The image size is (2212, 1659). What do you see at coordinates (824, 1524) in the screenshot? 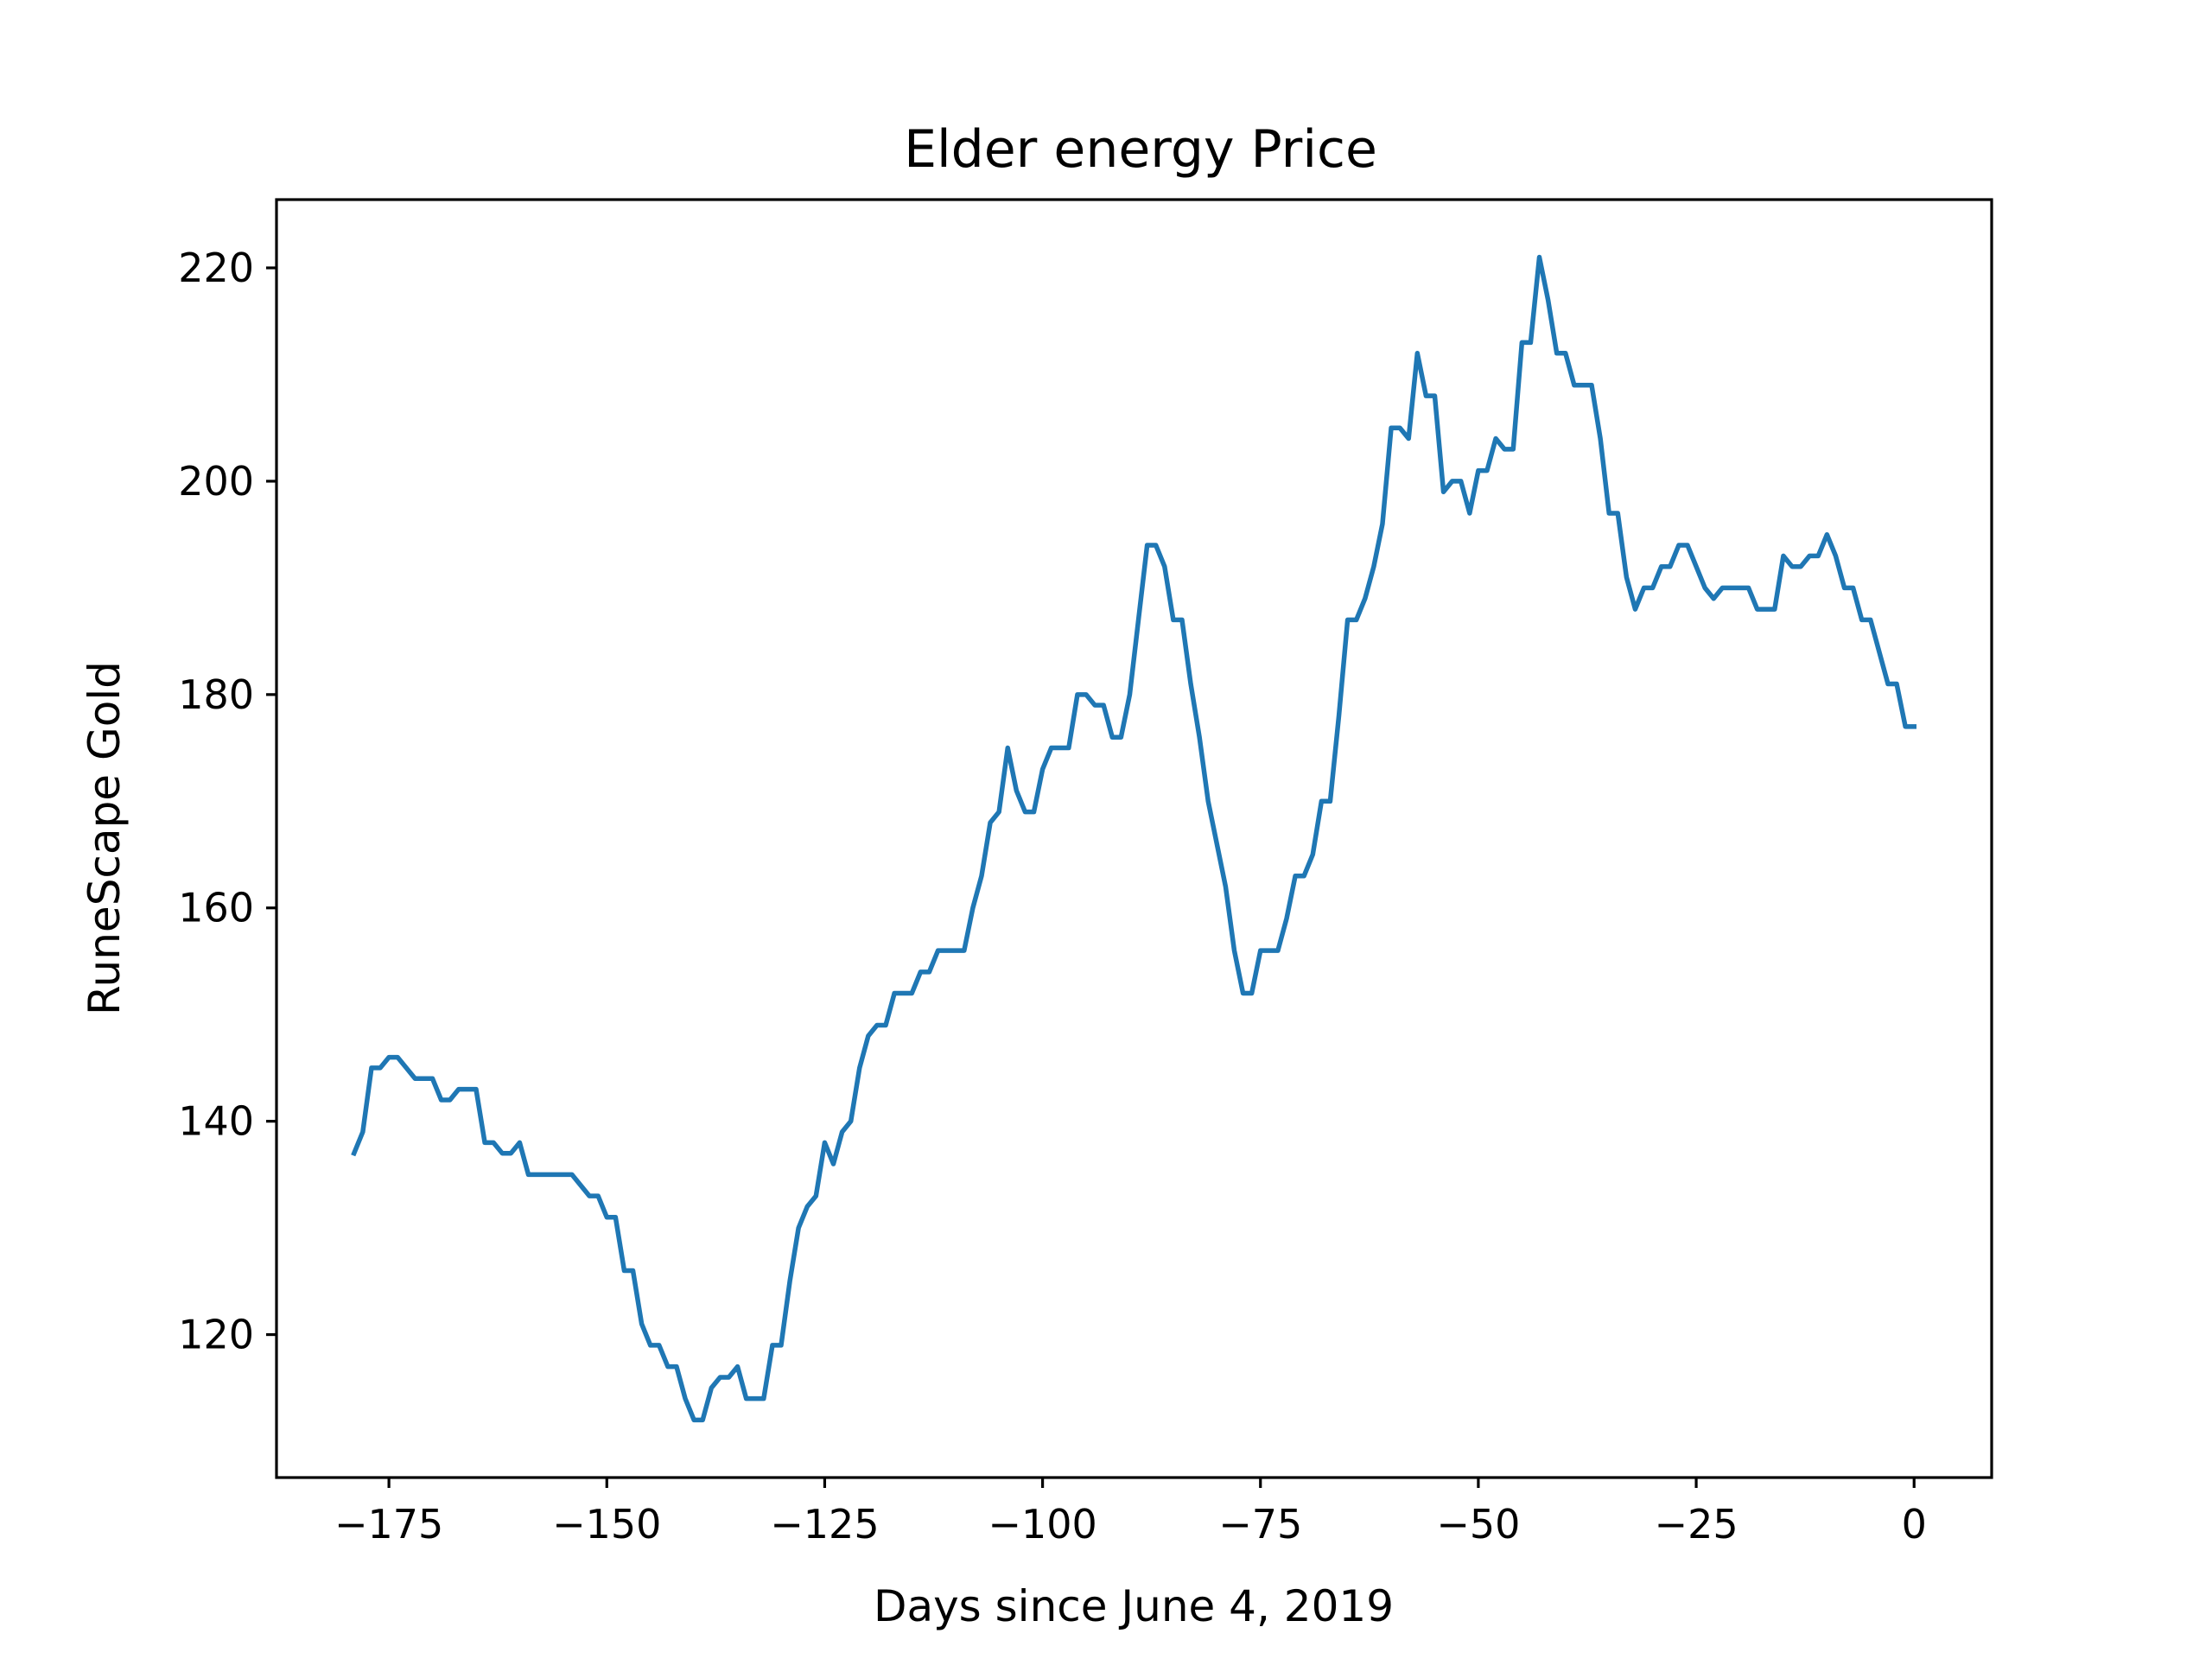
I see `x-tick-label: −125` at bounding box center [824, 1524].